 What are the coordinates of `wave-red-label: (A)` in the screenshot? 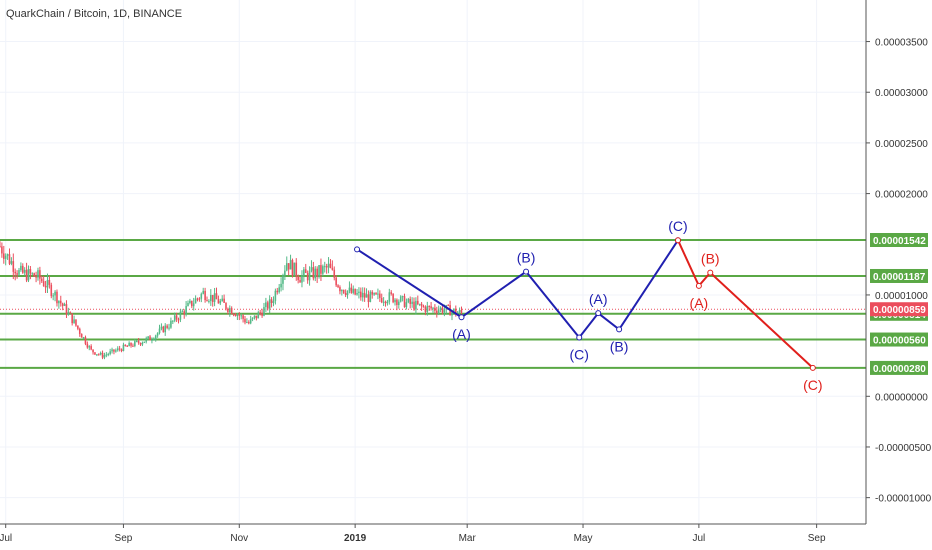 It's located at (699, 303).